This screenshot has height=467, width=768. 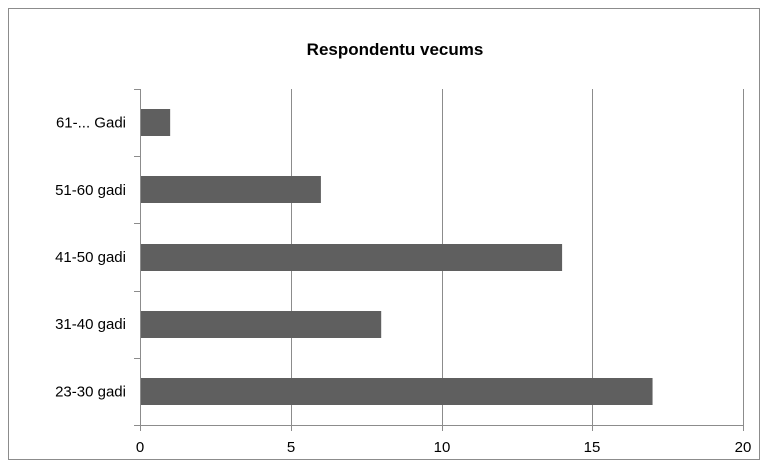 I want to click on bar-61-gadi, so click(x=156, y=122).